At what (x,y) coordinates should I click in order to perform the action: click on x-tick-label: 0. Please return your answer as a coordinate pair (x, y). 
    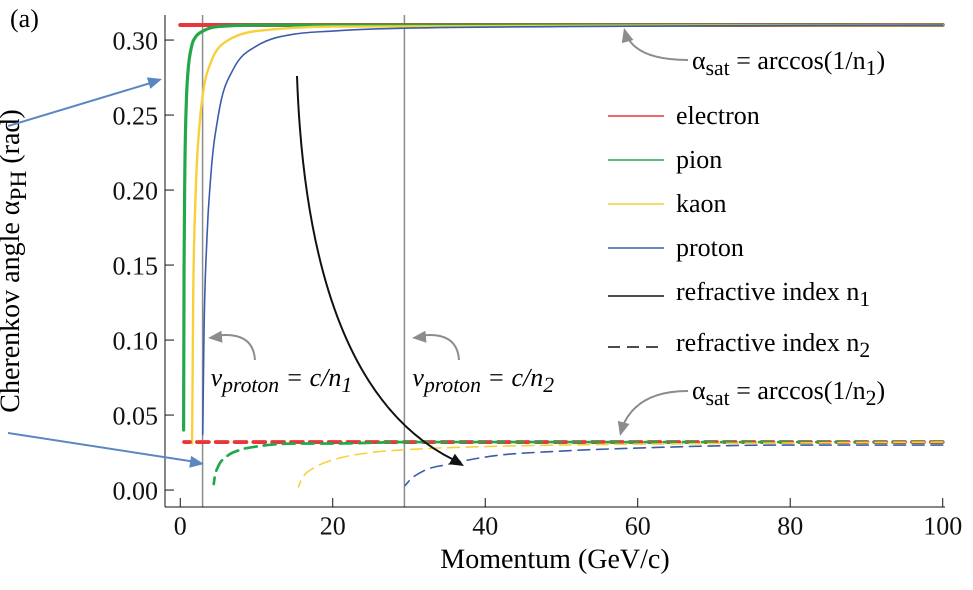
    Looking at the image, I should click on (180, 525).